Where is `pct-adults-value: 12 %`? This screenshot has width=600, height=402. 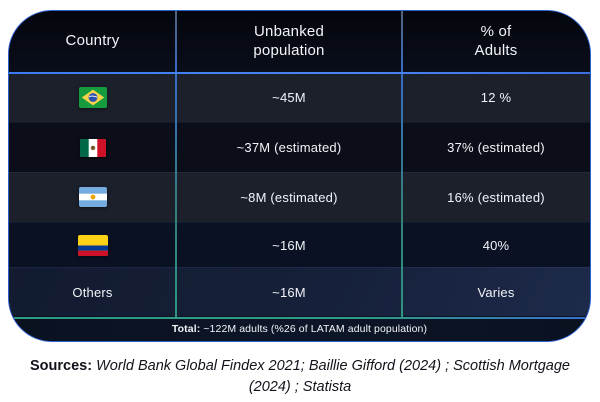
pct-adults-value: 12 % is located at coordinates (496, 98).